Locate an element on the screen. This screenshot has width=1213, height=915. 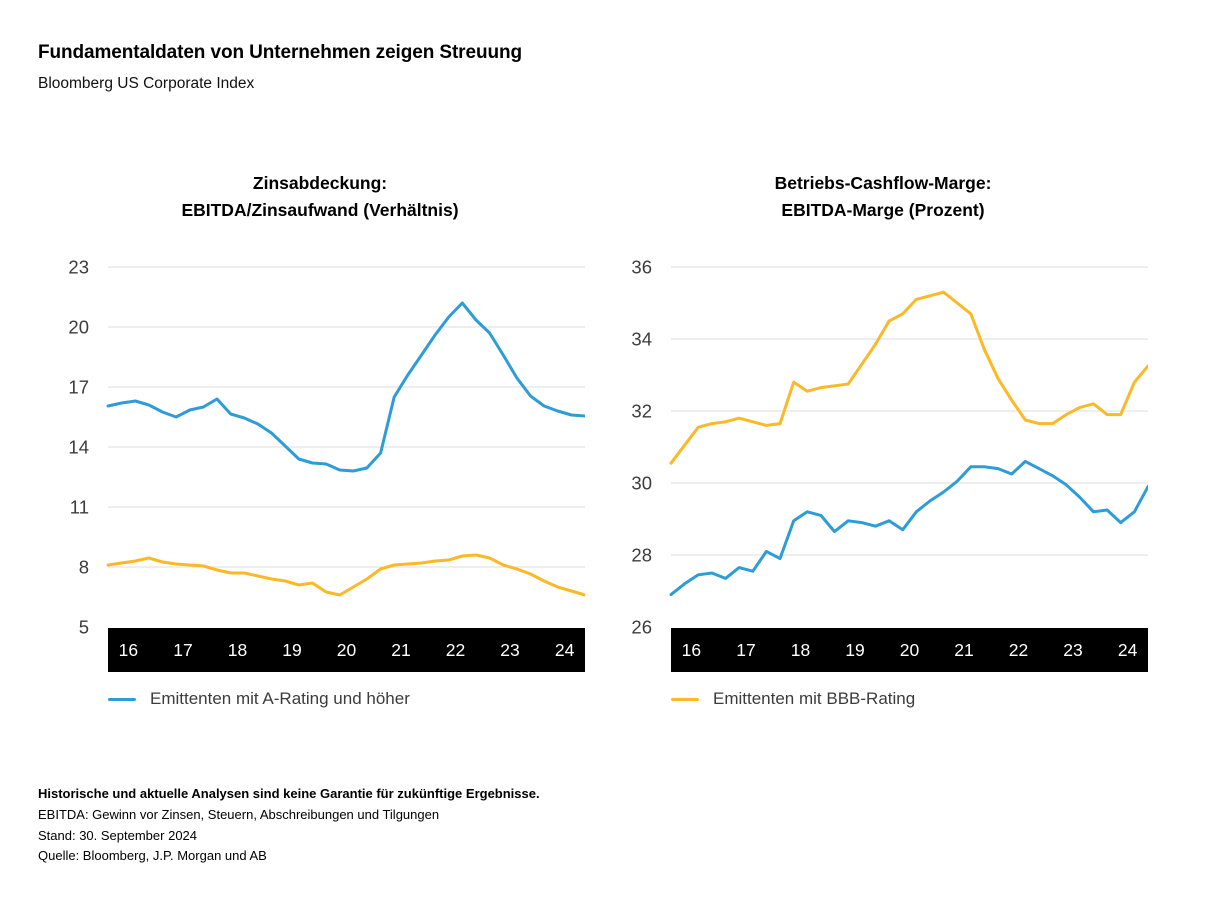
legend-left: Emittenten mit A-Rating und höher is located at coordinates (320, 699).